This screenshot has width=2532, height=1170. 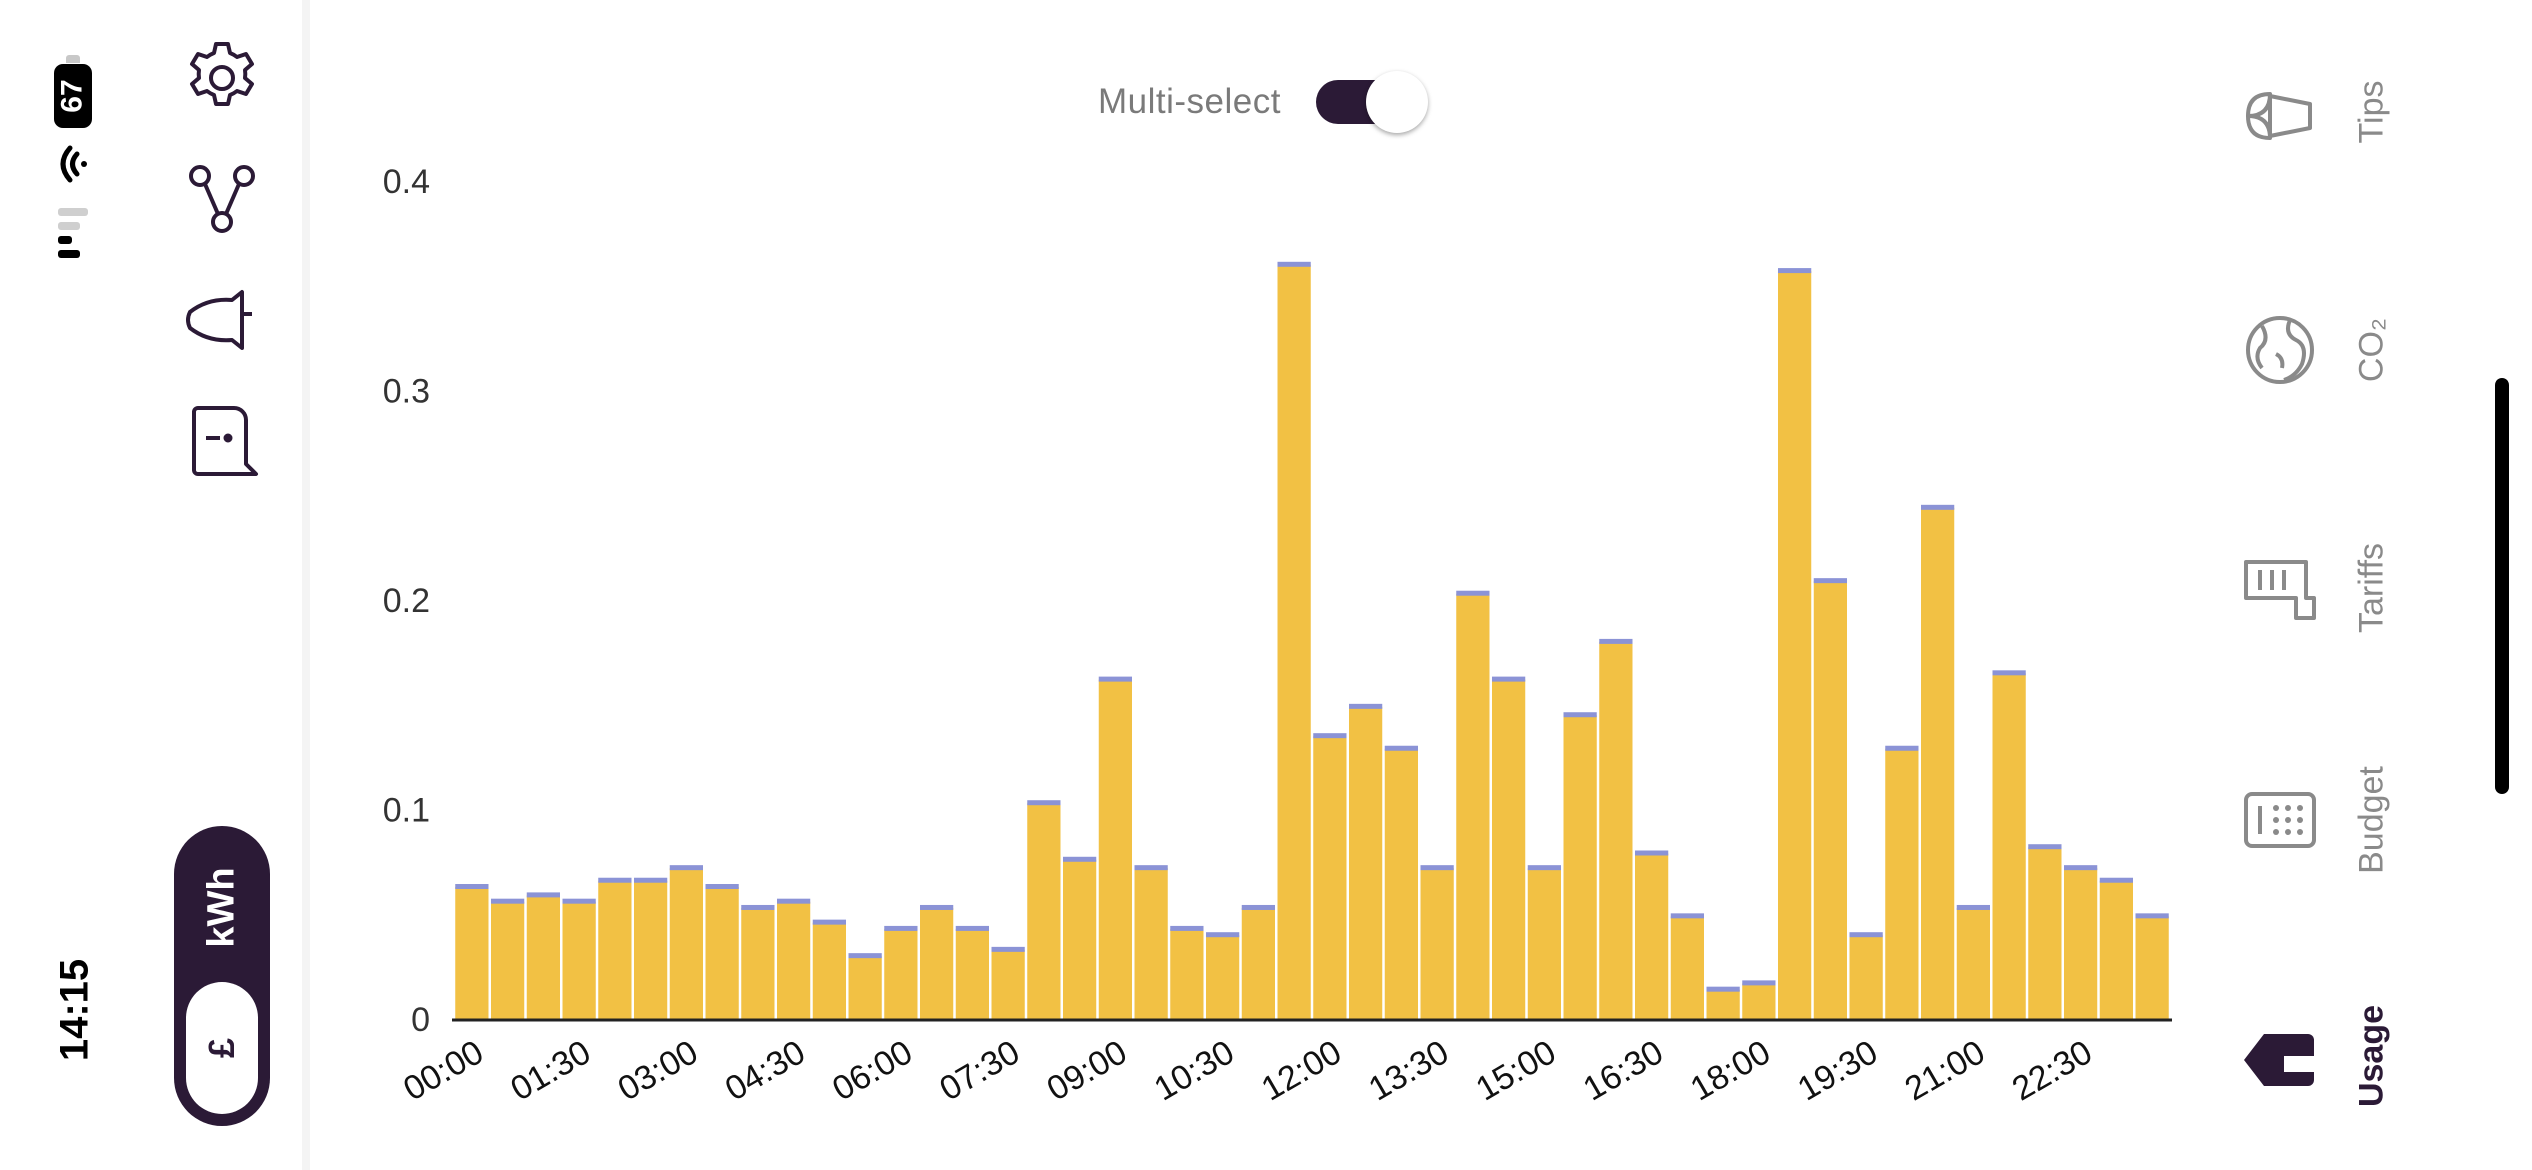 I want to click on tab-co2-label: CO₂, so click(x=2371, y=350).